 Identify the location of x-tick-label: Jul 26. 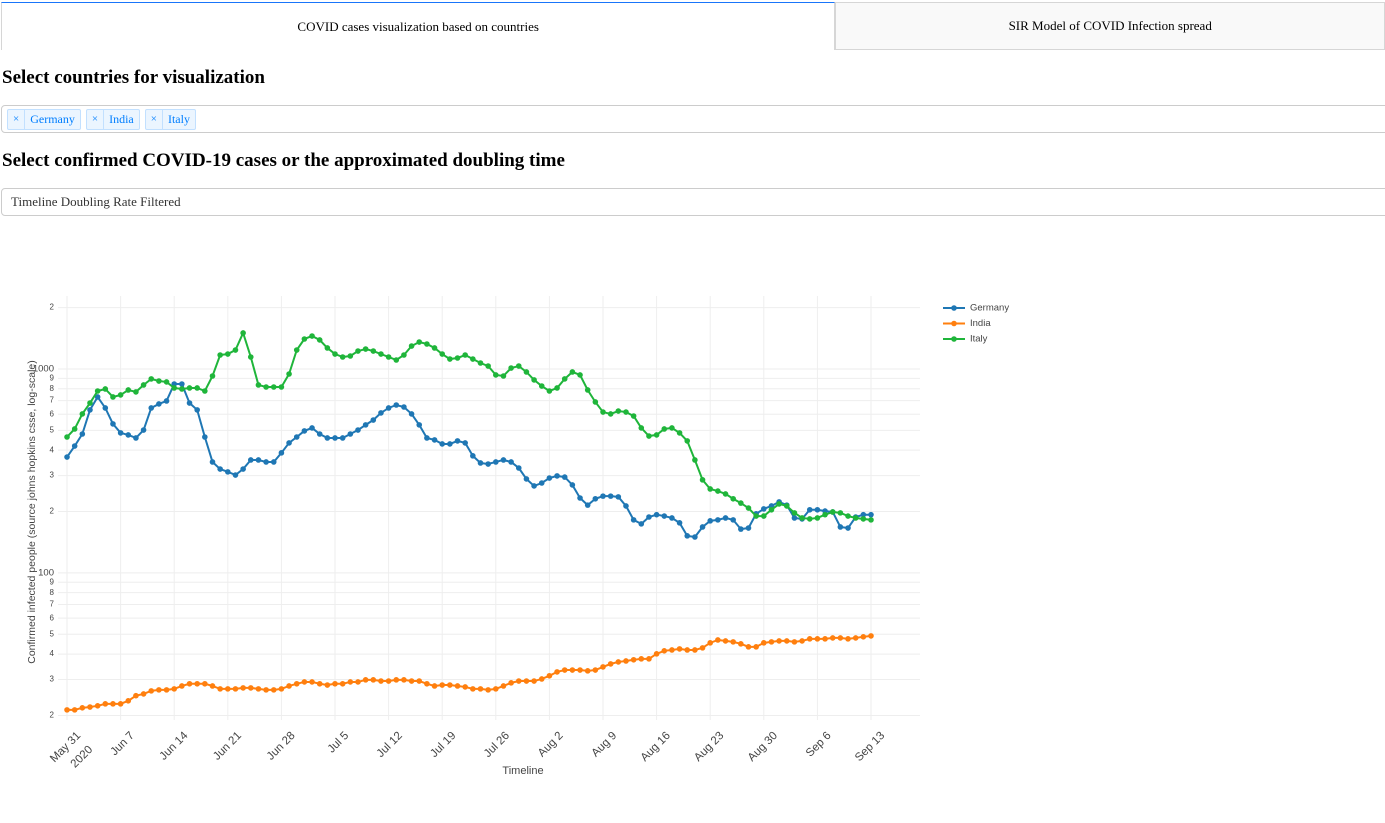
(497, 745).